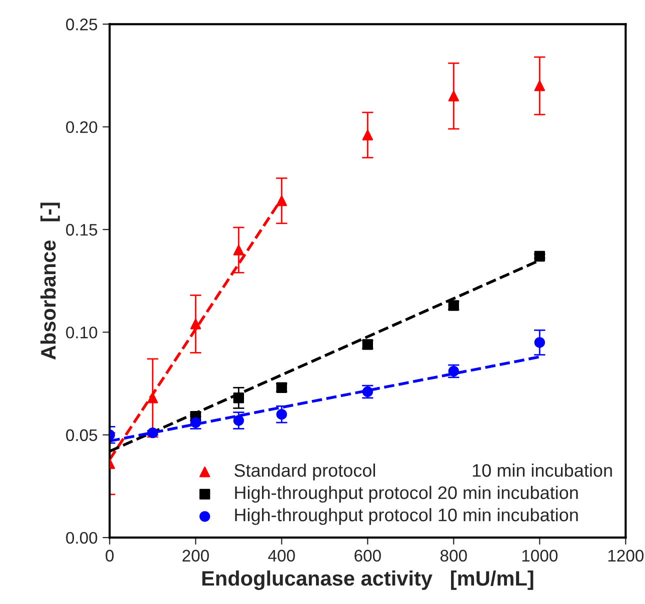  Describe the element at coordinates (110, 556) in the screenshot. I see `x-tick-label: 0` at that location.